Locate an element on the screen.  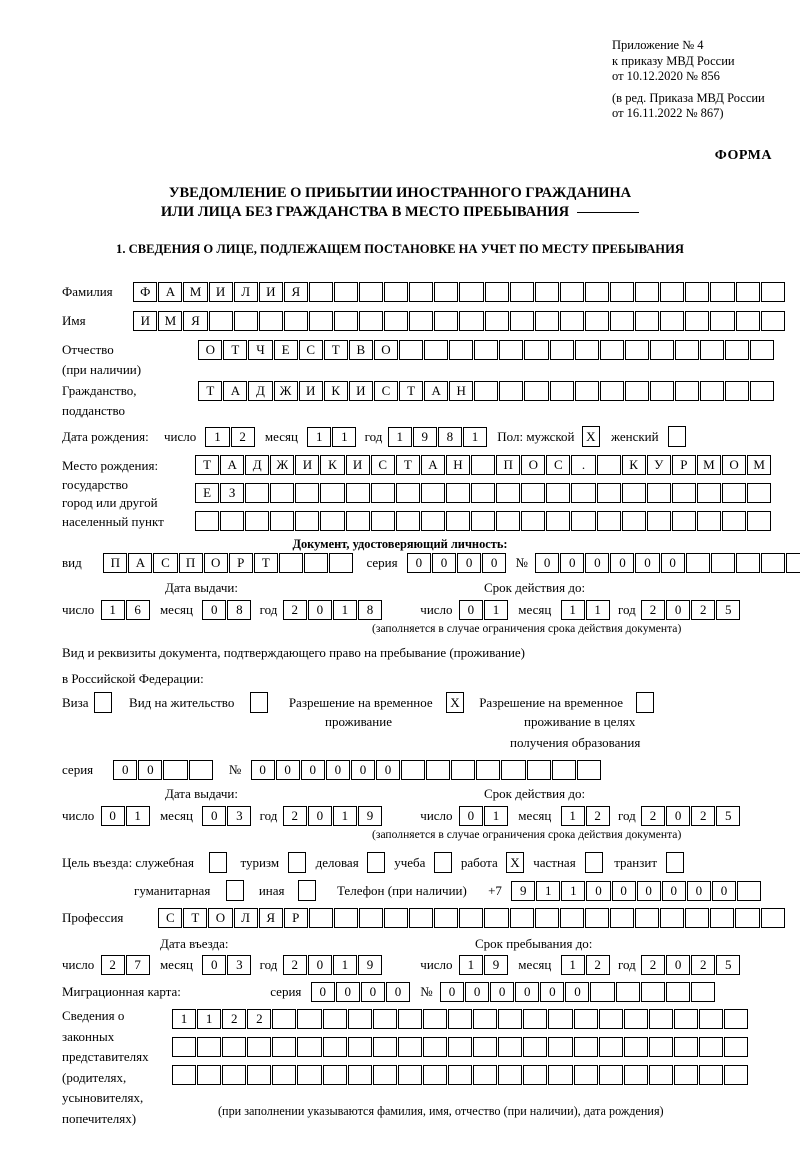
char-cell: 2 is located at coordinates (234, 1019).